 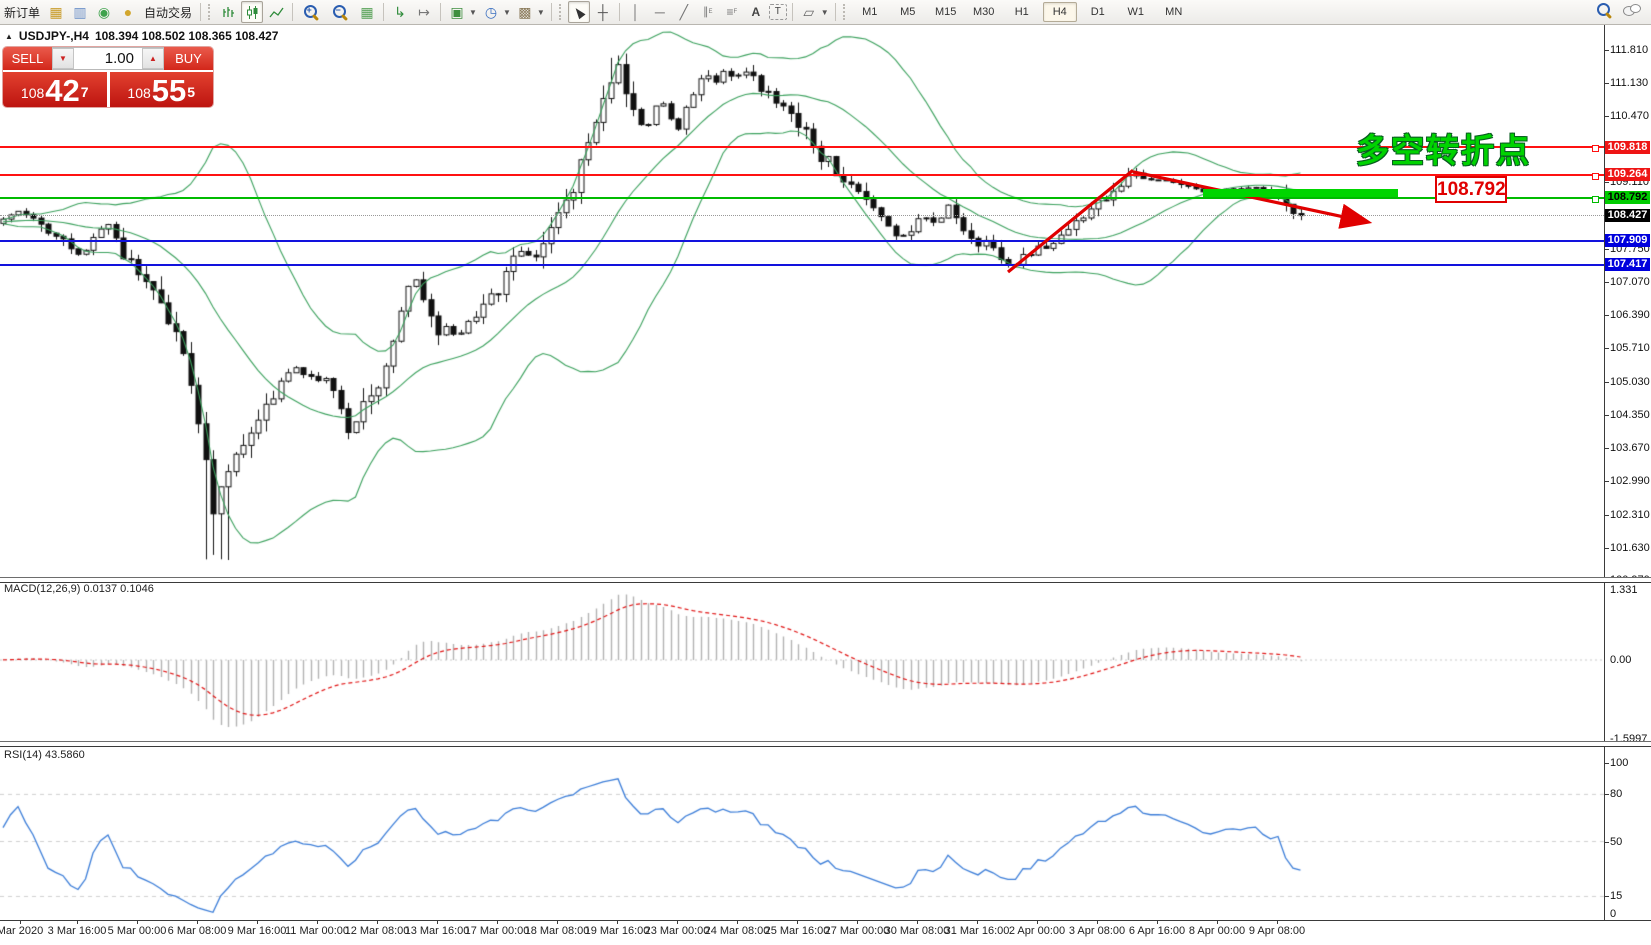 What do you see at coordinates (1135, 12) in the screenshot?
I see `timeframe-w1: W1` at bounding box center [1135, 12].